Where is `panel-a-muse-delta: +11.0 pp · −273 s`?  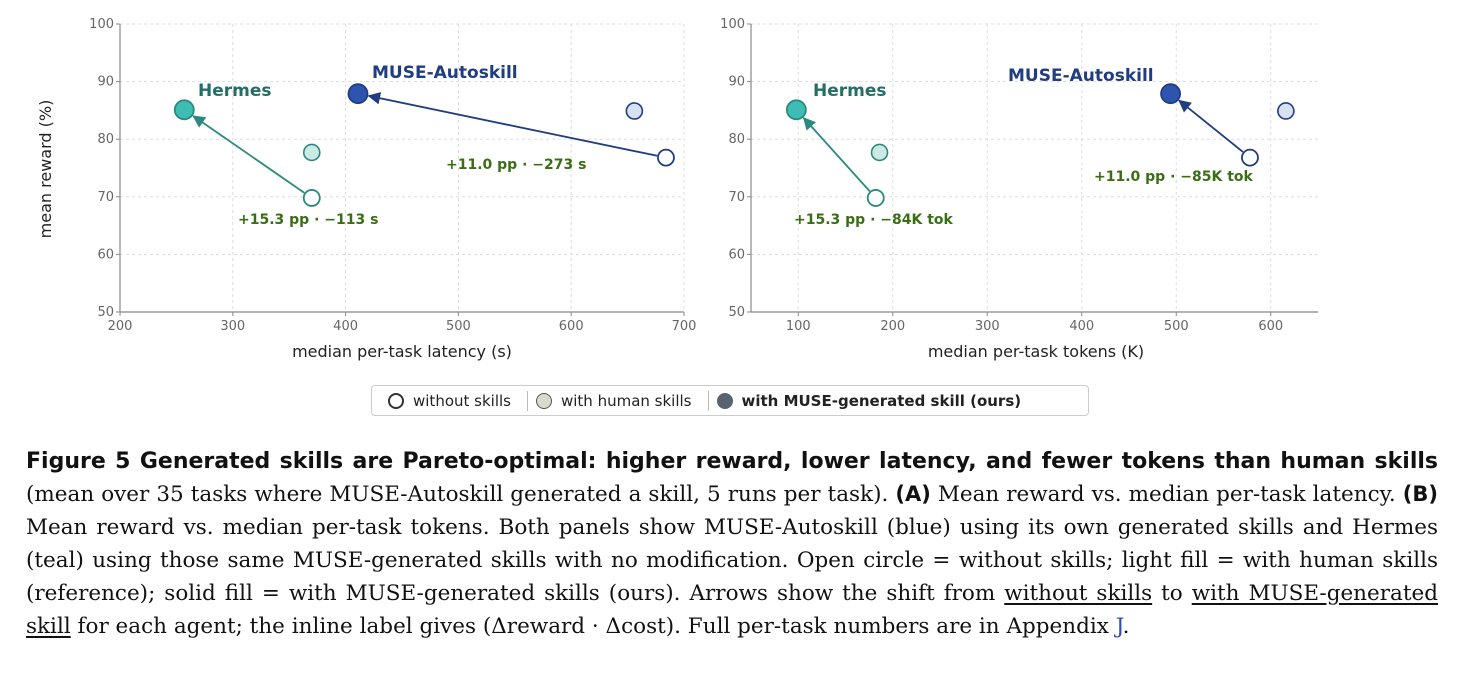
panel-a-muse-delta: +11.0 pp · −273 s is located at coordinates (516, 165).